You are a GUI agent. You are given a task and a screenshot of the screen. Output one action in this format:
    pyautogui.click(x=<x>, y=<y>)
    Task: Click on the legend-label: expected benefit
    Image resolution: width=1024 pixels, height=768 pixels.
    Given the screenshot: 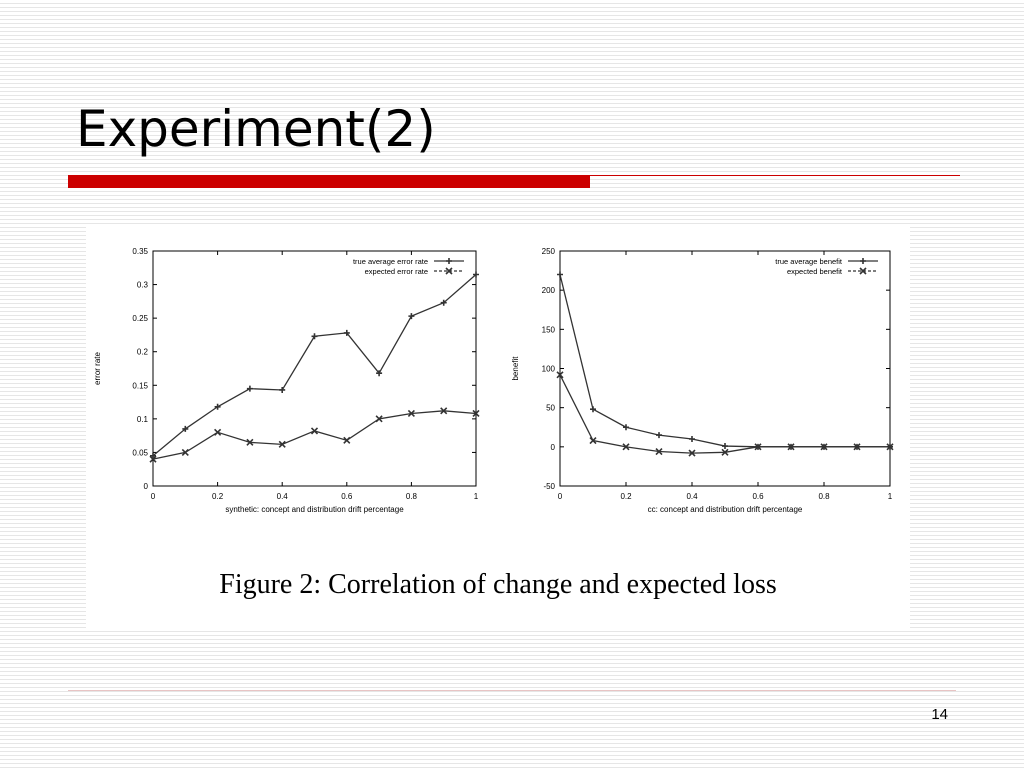 What is the action you would take?
    pyautogui.click(x=815, y=271)
    